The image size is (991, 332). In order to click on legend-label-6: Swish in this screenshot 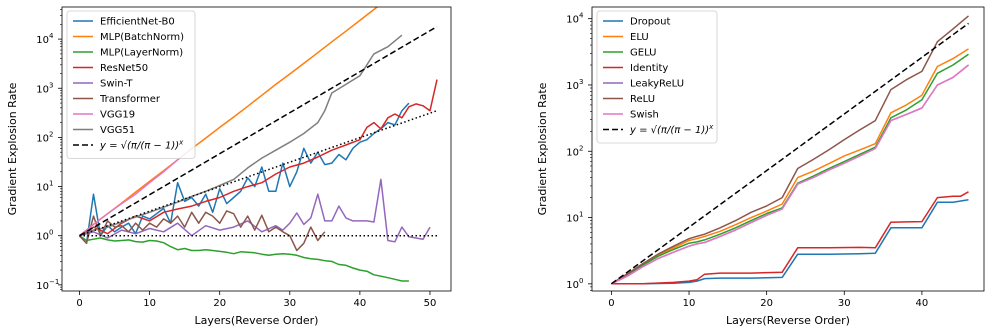, I will do `click(644, 115)`.